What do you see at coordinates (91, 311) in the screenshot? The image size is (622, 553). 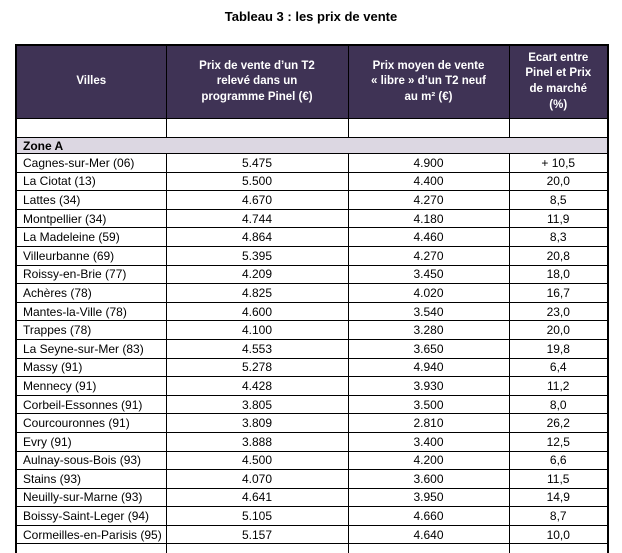 I see `city-cell: Mantes-la-Ville (78)` at bounding box center [91, 311].